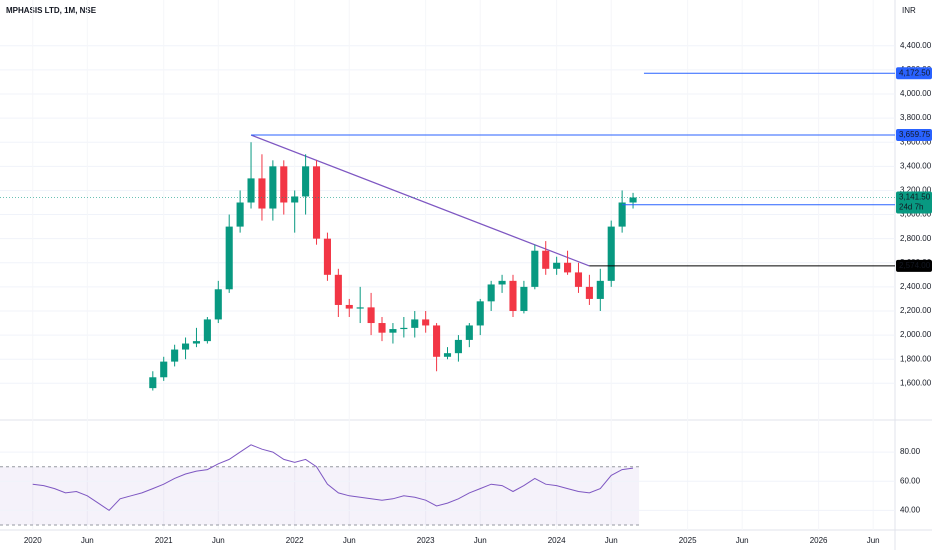 The image size is (932, 550). I want to click on x-tick-label: 2024, so click(557, 540).